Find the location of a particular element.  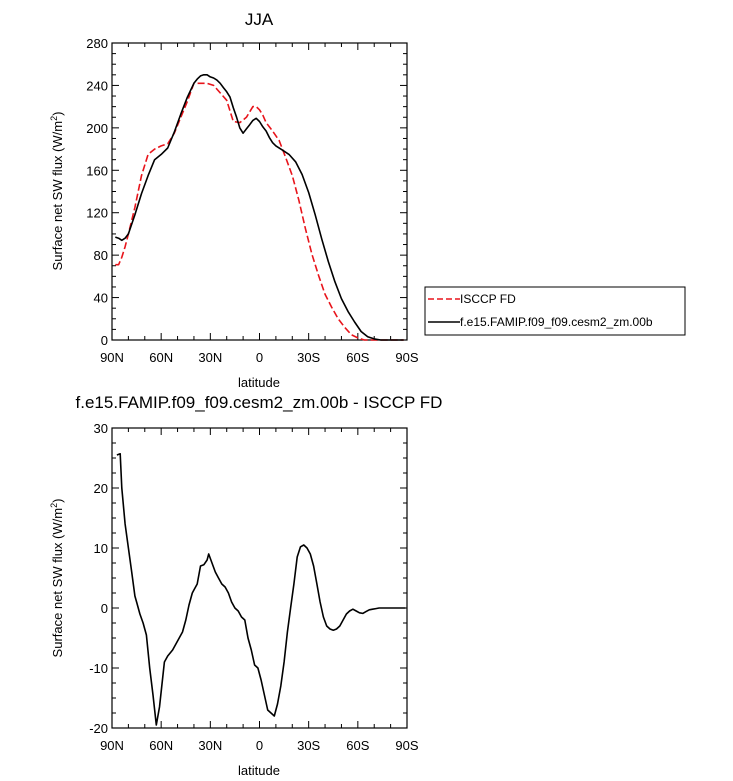

y-axis-label-top: Surface net SW flux (W/m2) is located at coordinates (57, 191).